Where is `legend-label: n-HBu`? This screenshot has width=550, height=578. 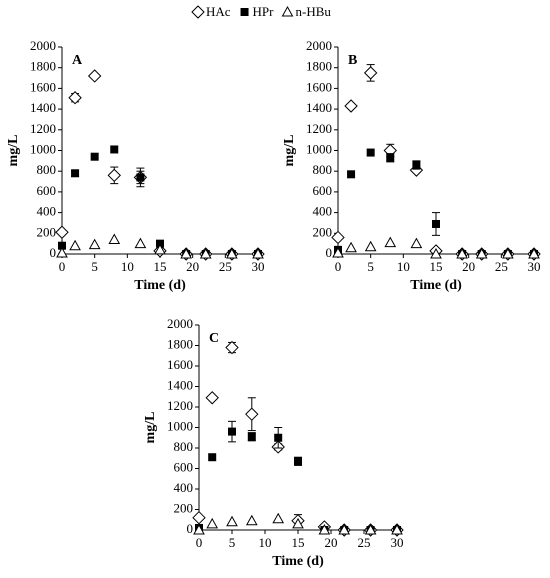 legend-label: n-HBu is located at coordinates (314, 11).